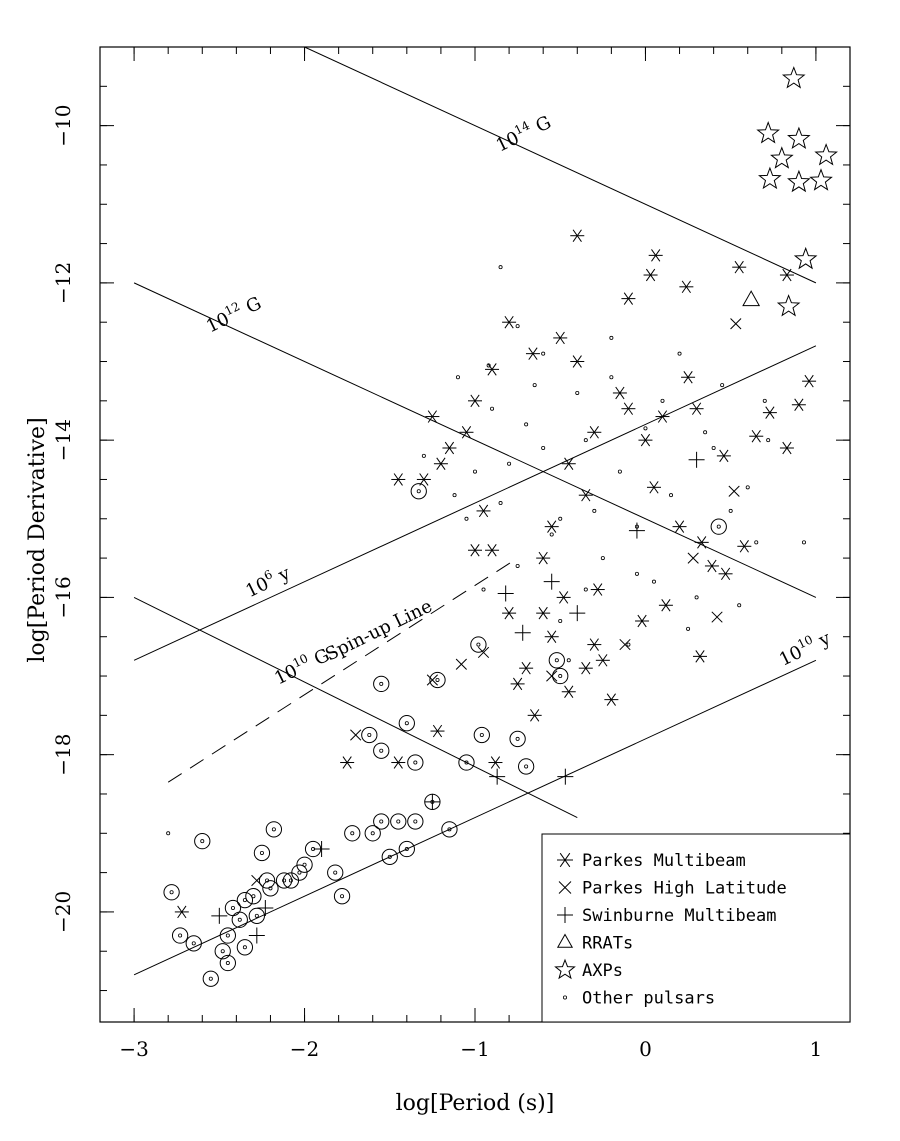 This screenshot has height=1141, width=900. I want to click on point-triangle, so click(751, 298).